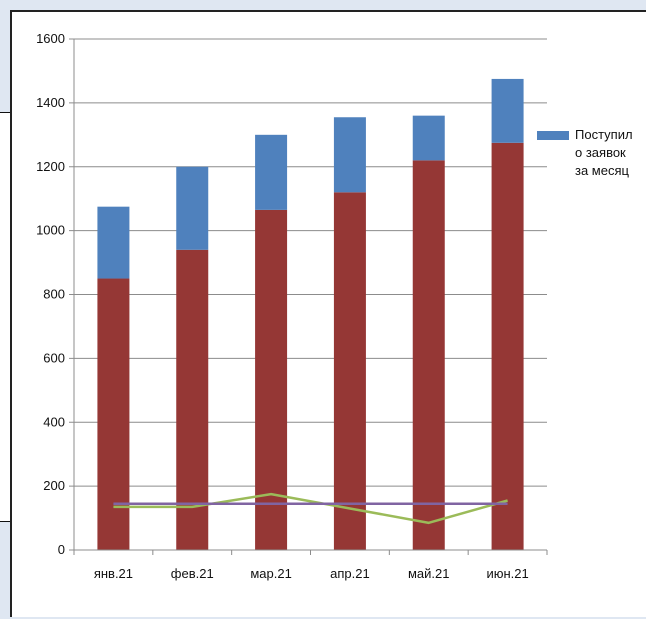 This screenshot has width=646, height=619. I want to click on y-tick-label: 1000, so click(50, 230).